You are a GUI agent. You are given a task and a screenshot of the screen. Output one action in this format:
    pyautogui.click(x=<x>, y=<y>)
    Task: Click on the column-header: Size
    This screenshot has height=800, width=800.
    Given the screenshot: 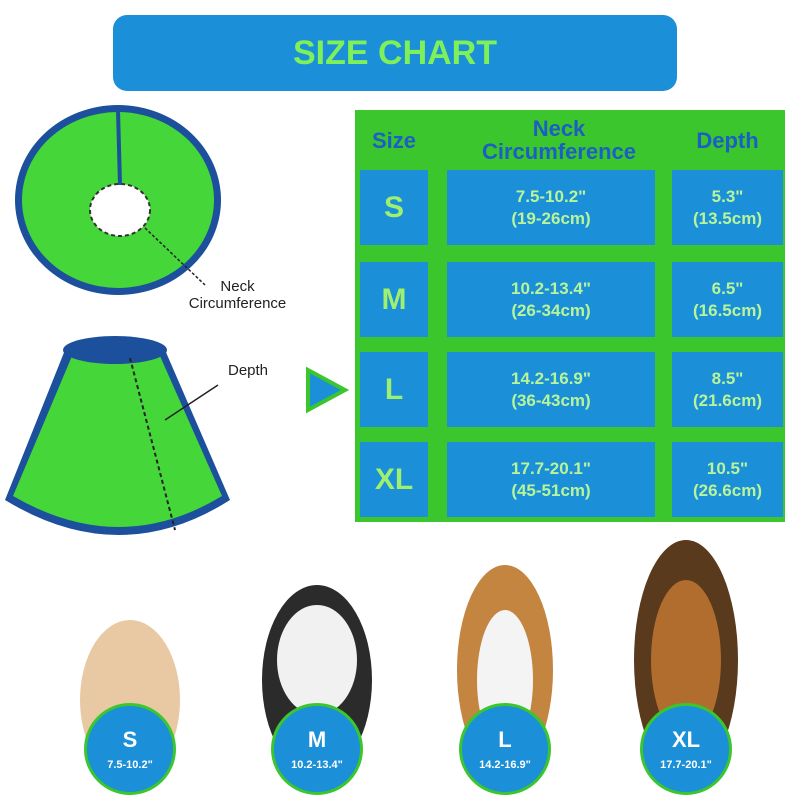 What is the action you would take?
    pyautogui.click(x=394, y=140)
    